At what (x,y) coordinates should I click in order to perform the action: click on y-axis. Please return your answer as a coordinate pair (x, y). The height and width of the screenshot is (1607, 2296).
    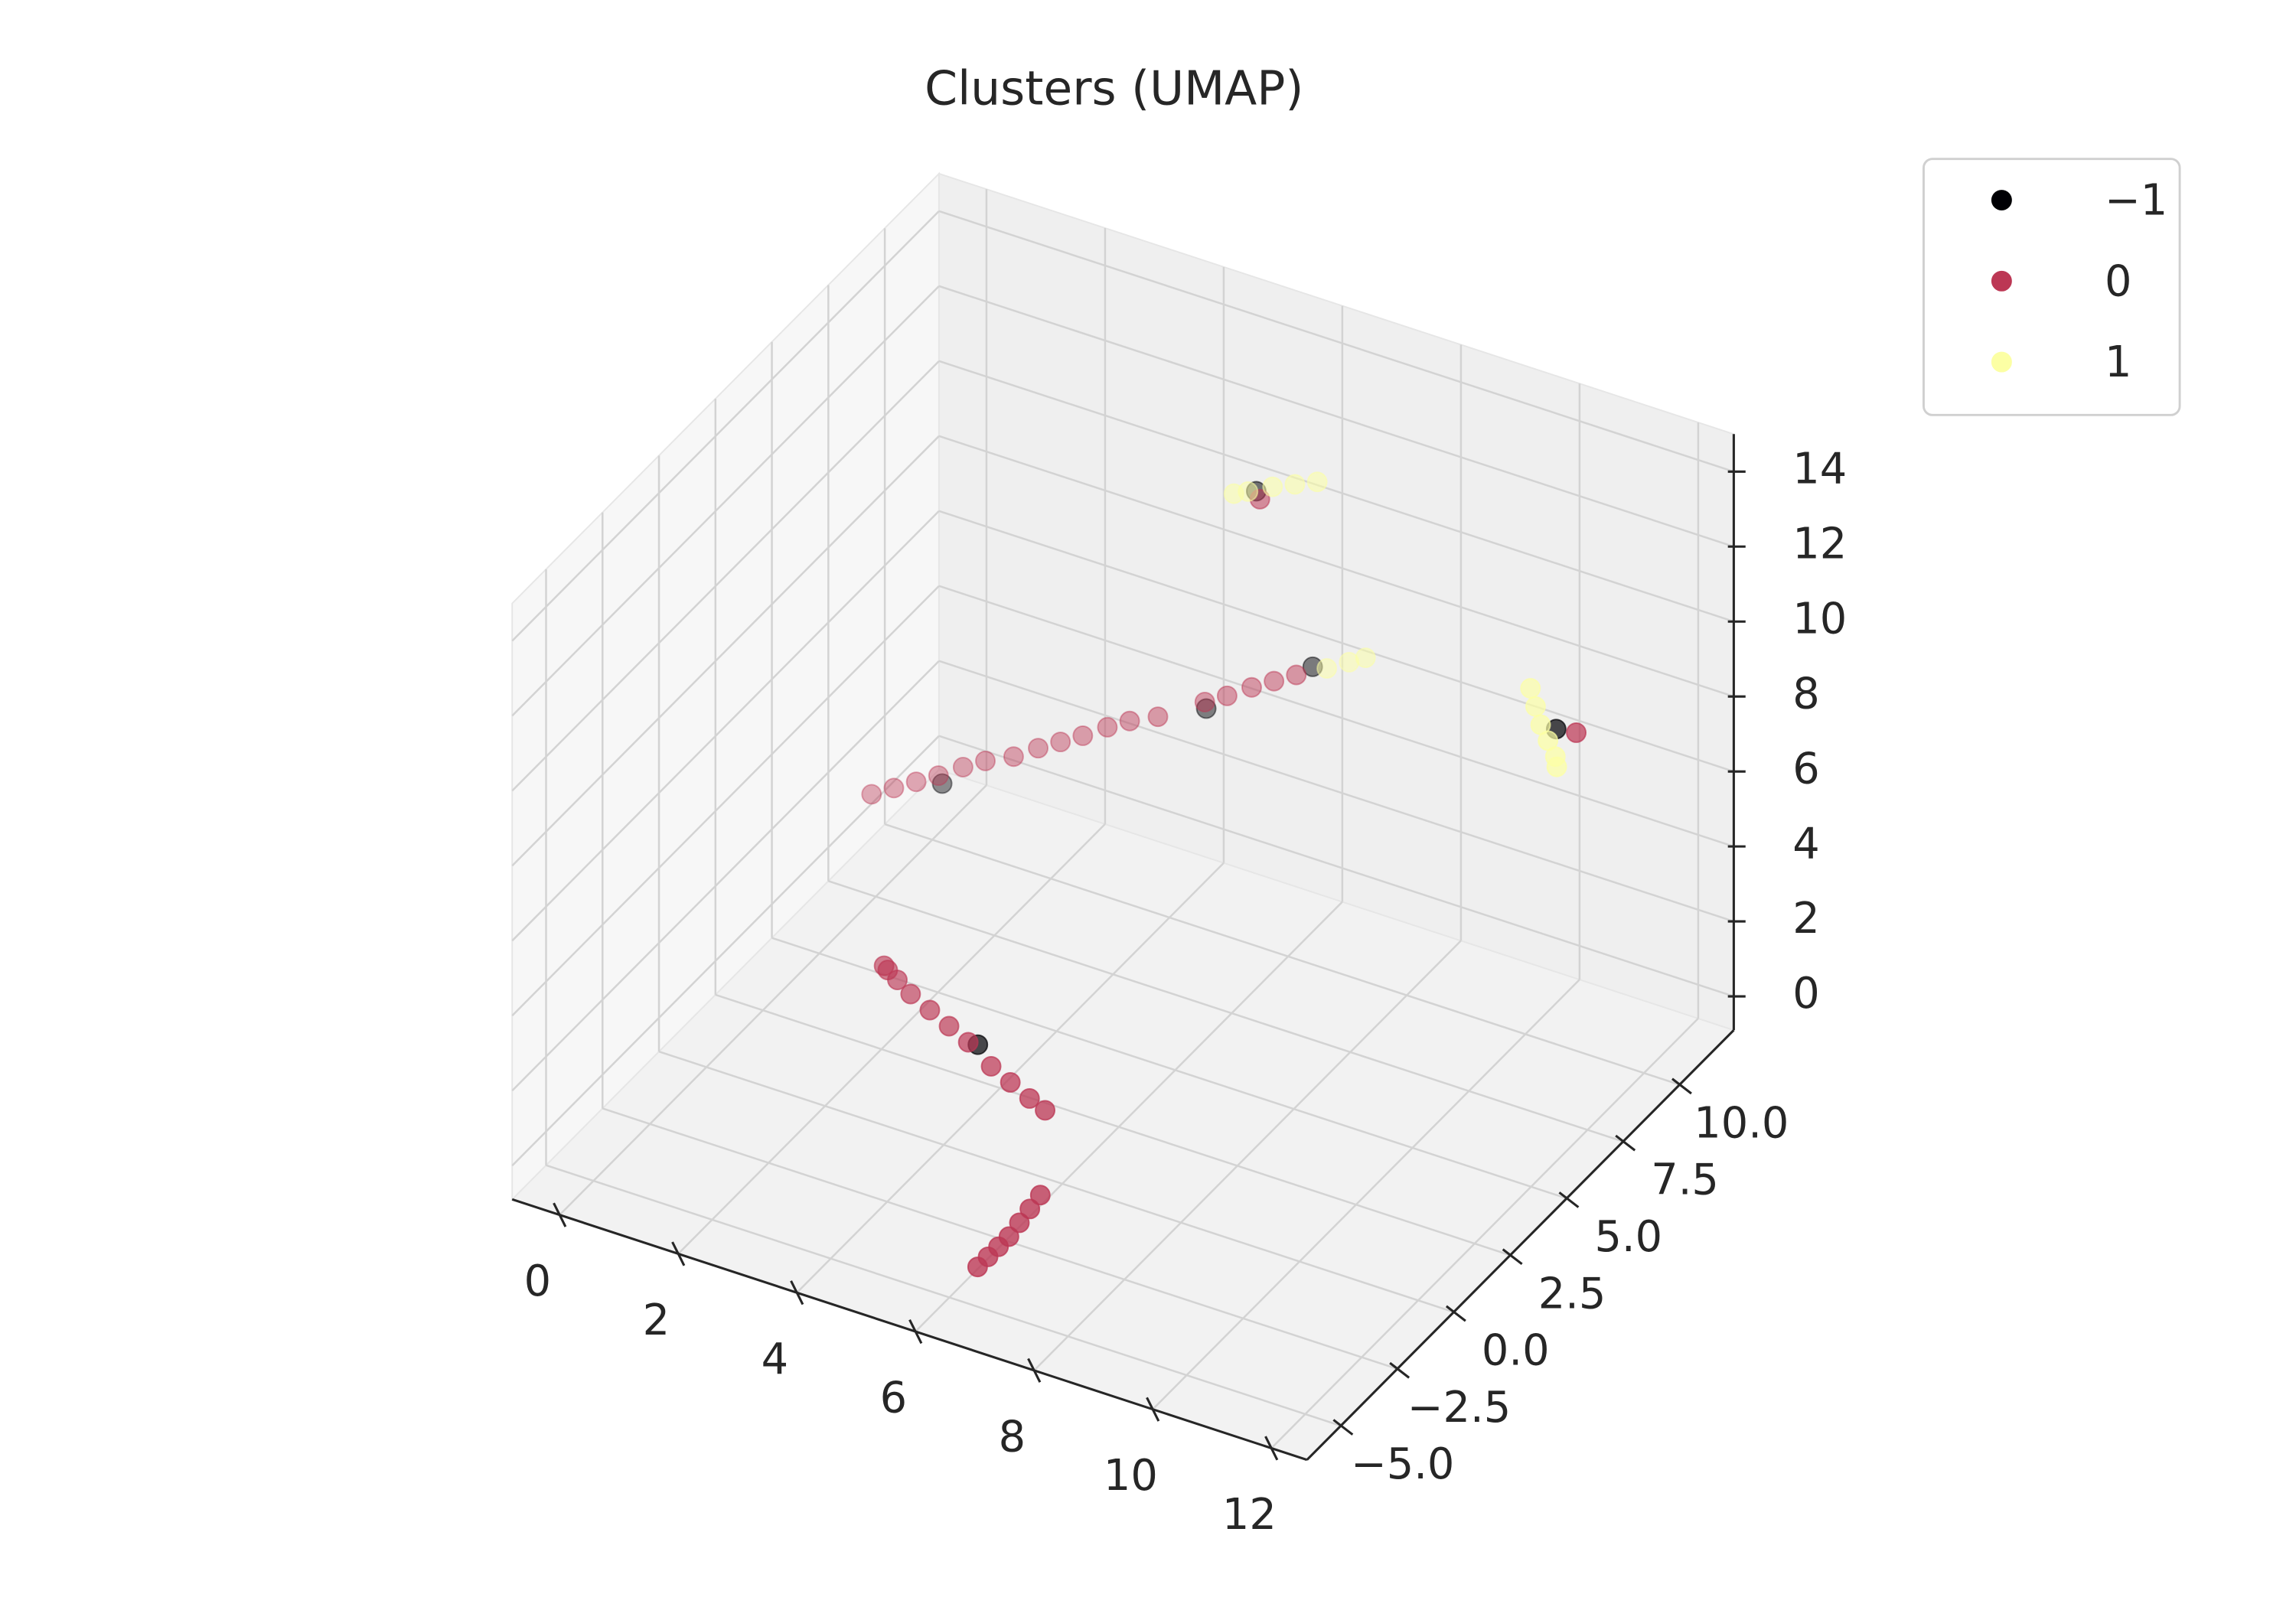
    Looking at the image, I should click on (1520, 1245).